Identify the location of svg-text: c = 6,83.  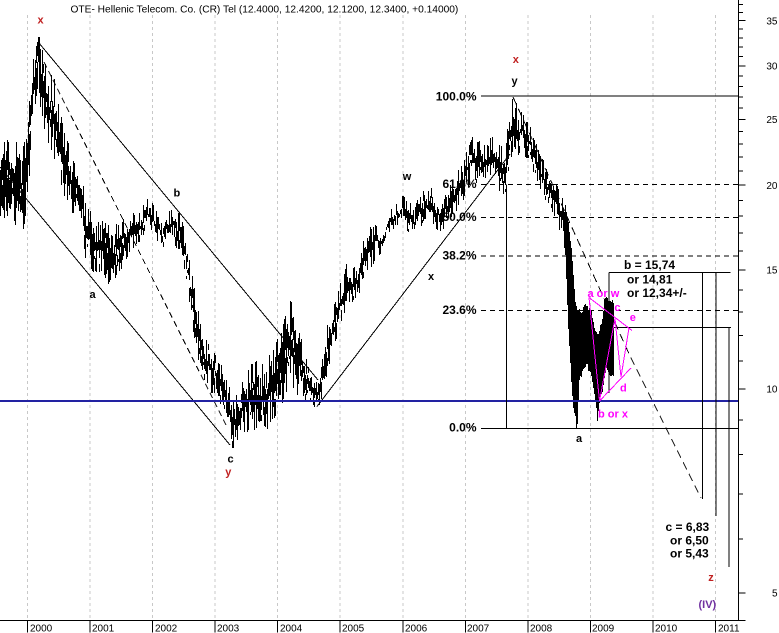
(688, 527).